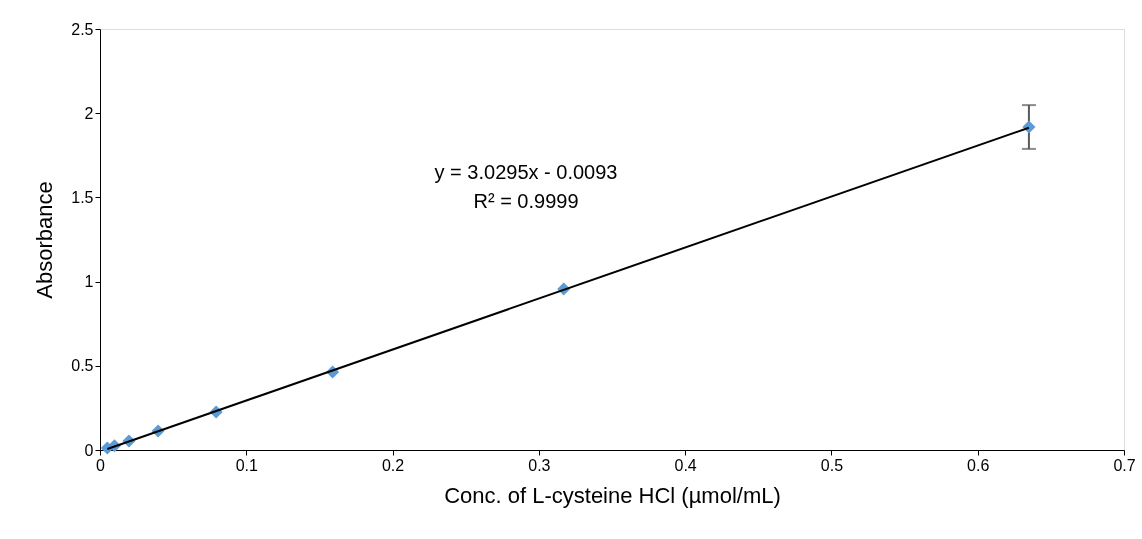  What do you see at coordinates (82, 197) in the screenshot?
I see `y-tick-label: 1.5` at bounding box center [82, 197].